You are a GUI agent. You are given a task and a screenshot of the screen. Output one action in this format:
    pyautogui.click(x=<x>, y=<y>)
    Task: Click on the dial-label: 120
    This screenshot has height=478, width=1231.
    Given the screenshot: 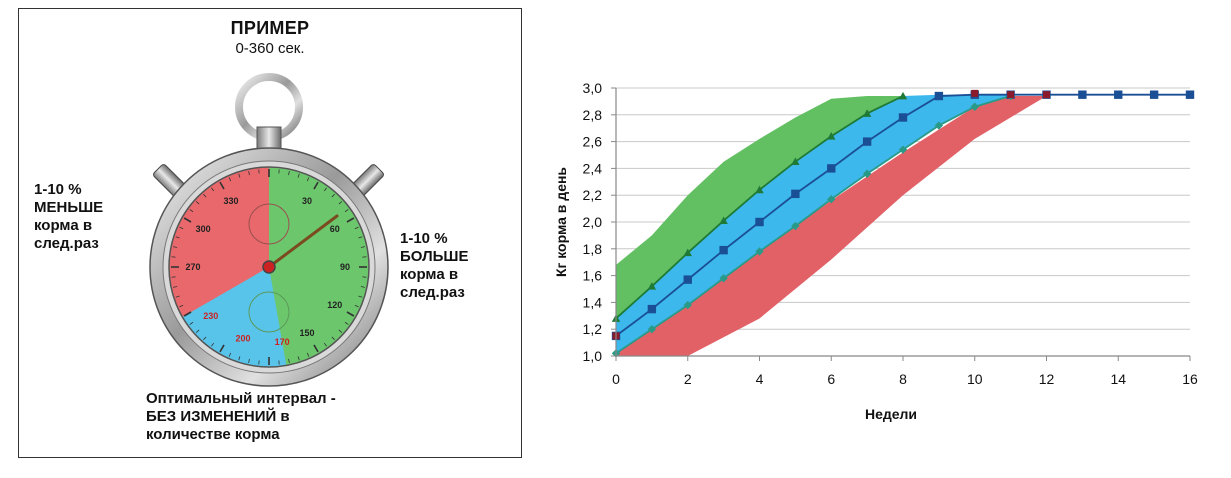 What is the action you would take?
    pyautogui.click(x=334, y=305)
    